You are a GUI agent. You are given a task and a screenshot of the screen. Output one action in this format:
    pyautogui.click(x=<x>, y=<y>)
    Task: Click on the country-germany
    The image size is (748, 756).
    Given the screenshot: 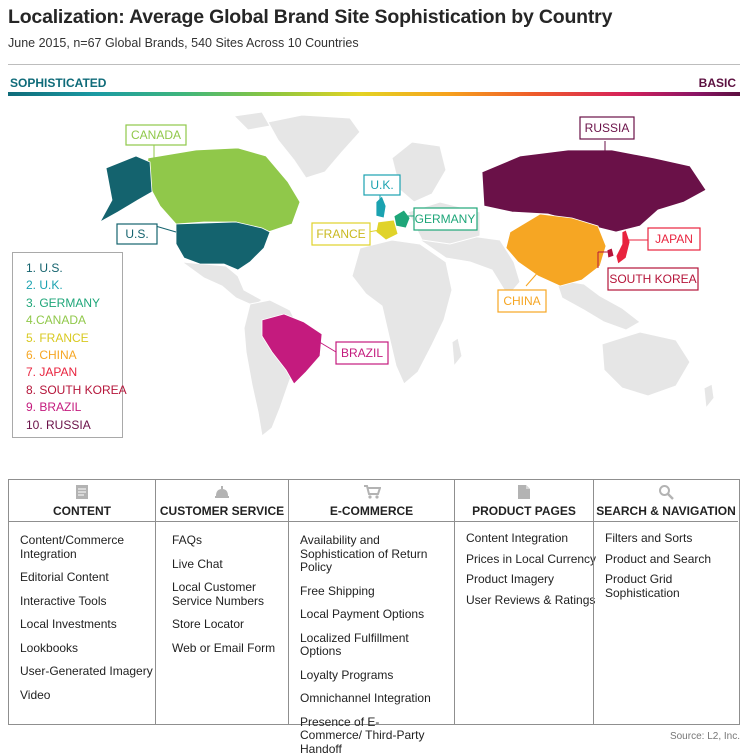 What is the action you would take?
    pyautogui.click(x=402, y=219)
    